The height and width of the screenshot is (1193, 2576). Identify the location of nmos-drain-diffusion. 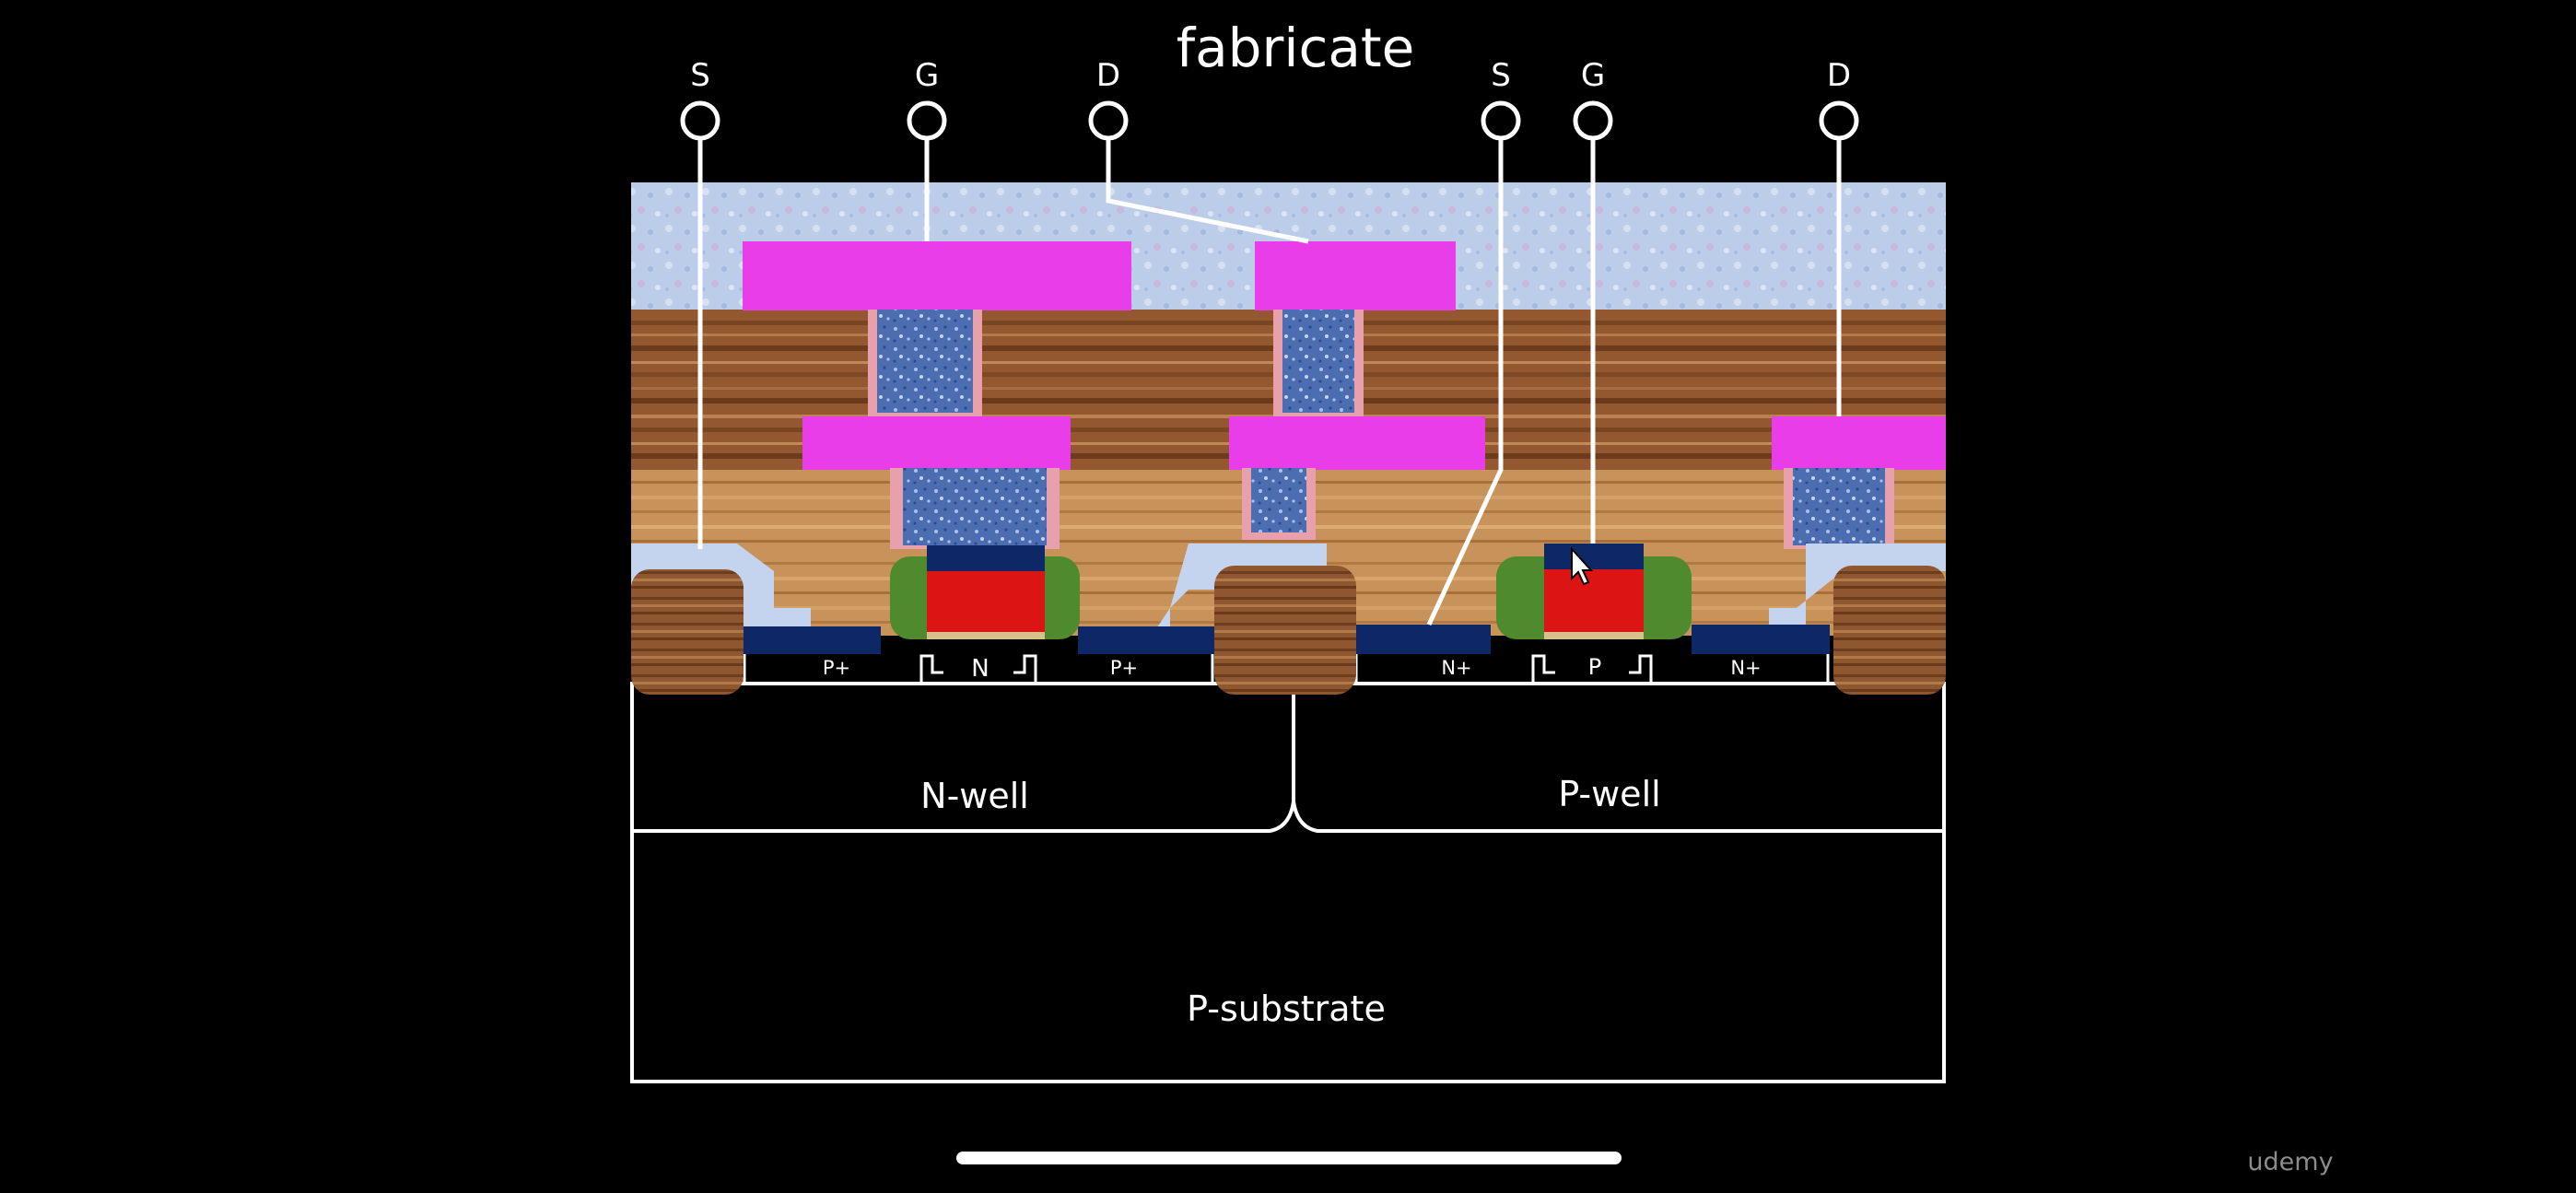
(1761, 639).